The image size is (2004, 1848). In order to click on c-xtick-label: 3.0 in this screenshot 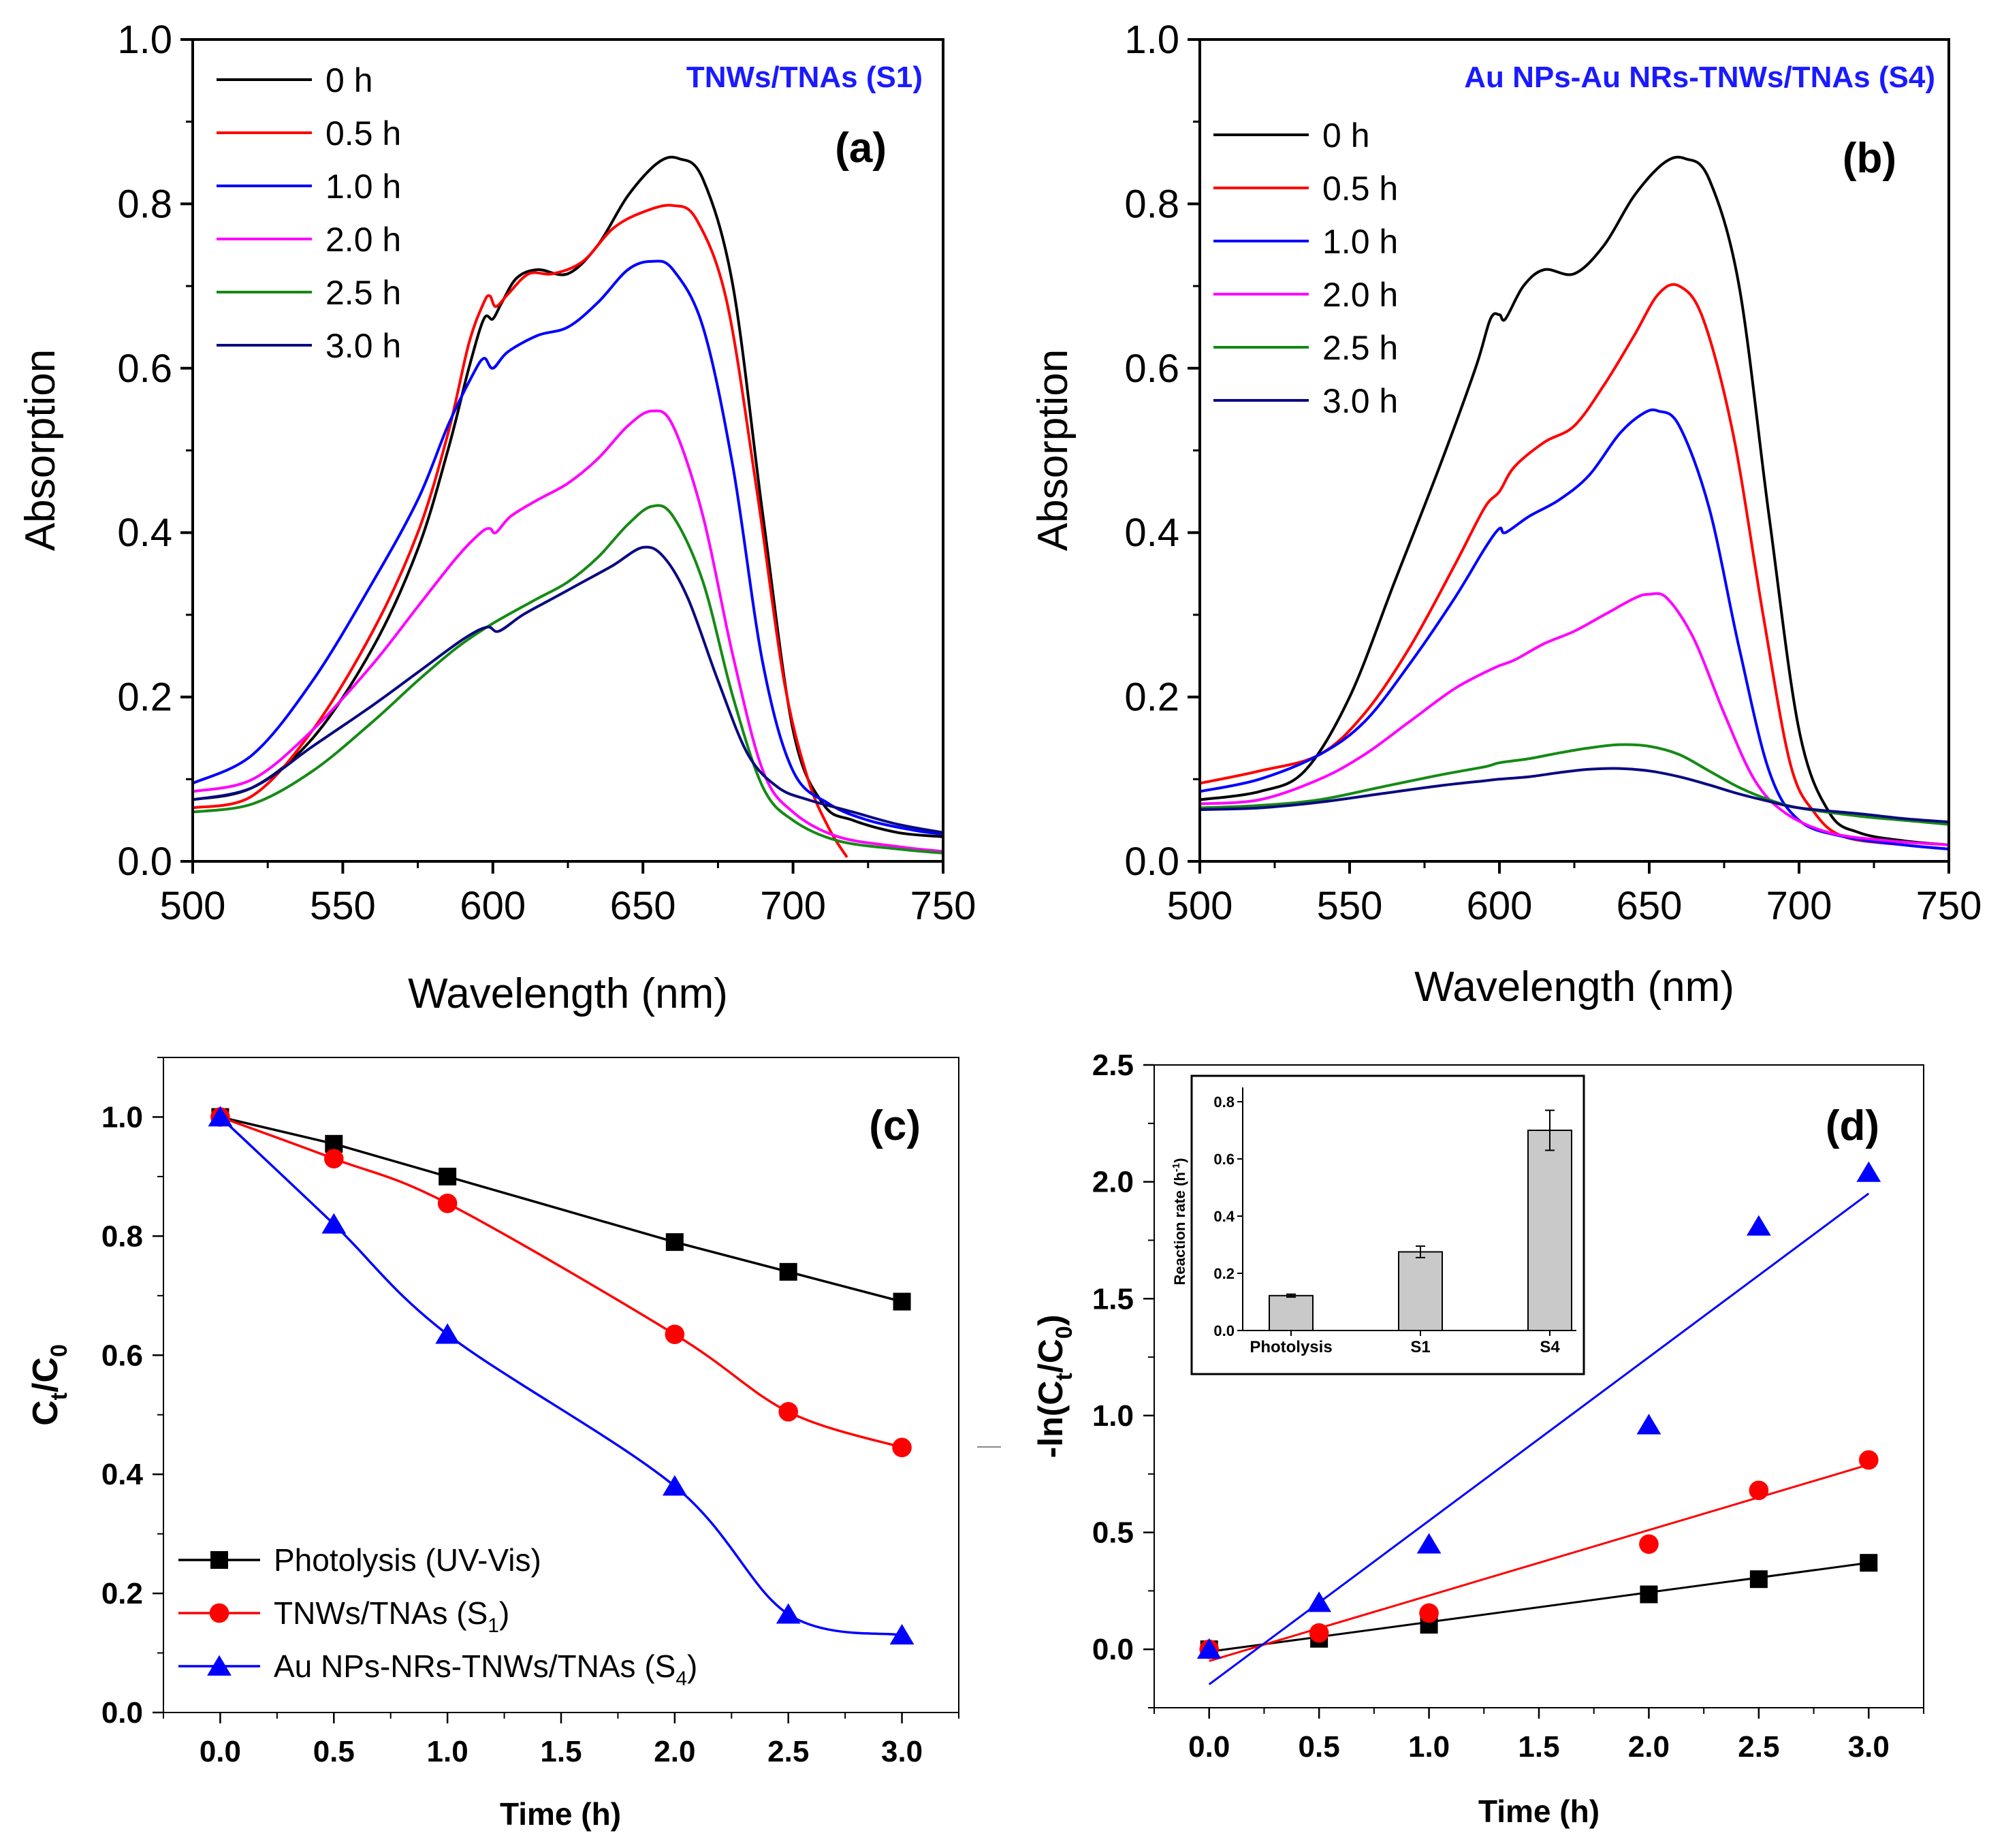, I will do `click(902, 1751)`.